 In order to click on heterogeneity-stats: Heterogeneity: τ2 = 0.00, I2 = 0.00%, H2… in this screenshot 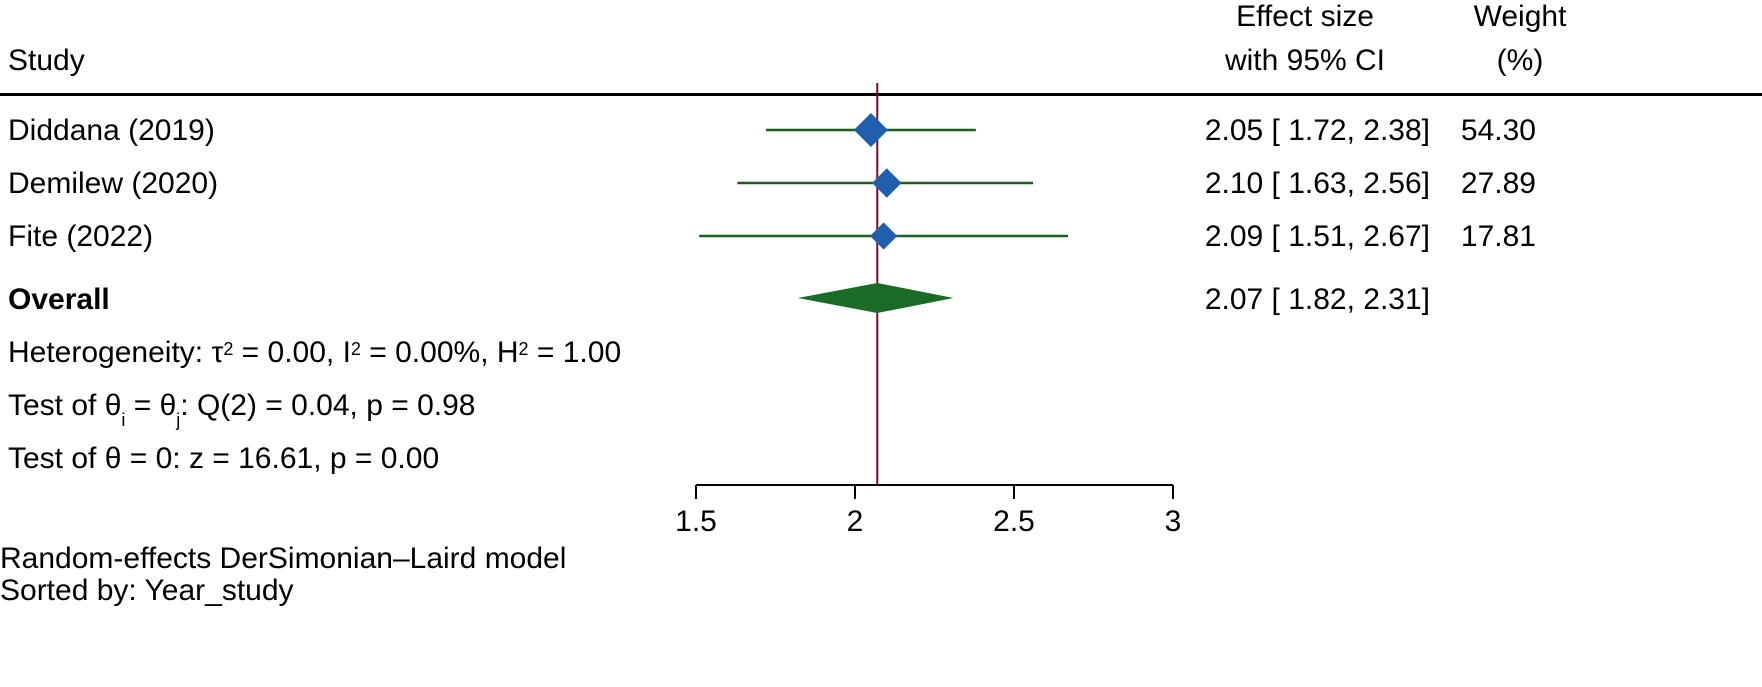, I will do `click(315, 352)`.